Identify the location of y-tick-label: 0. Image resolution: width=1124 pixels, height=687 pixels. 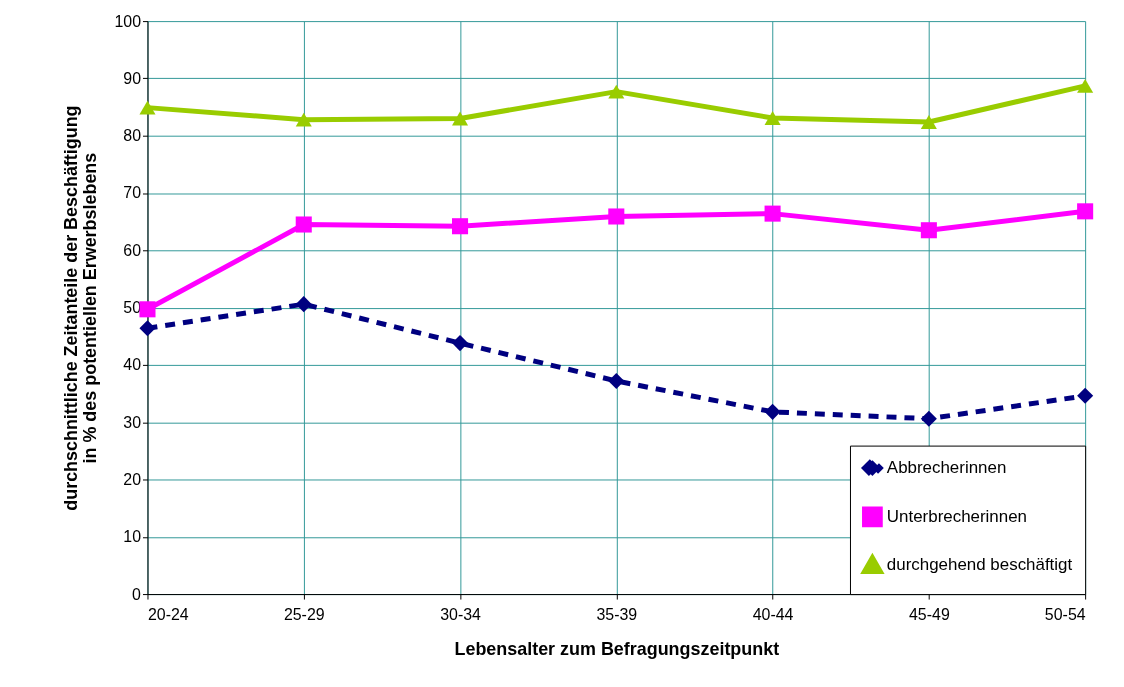
(137, 594).